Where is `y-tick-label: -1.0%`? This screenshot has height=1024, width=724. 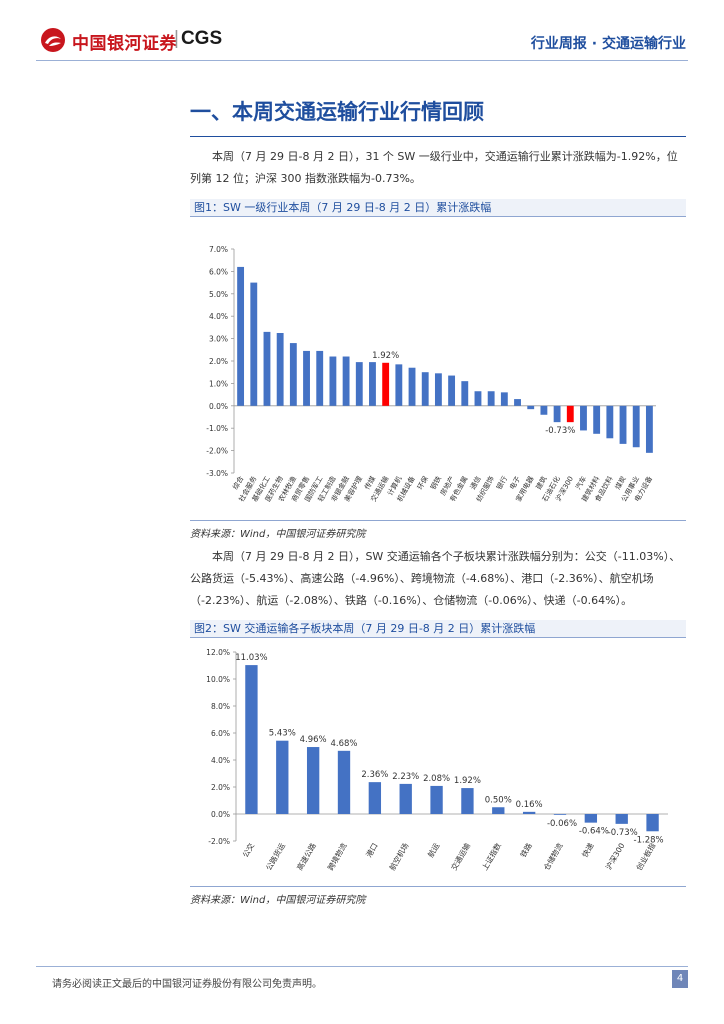
y-tick-label: -1.0% is located at coordinates (217, 428).